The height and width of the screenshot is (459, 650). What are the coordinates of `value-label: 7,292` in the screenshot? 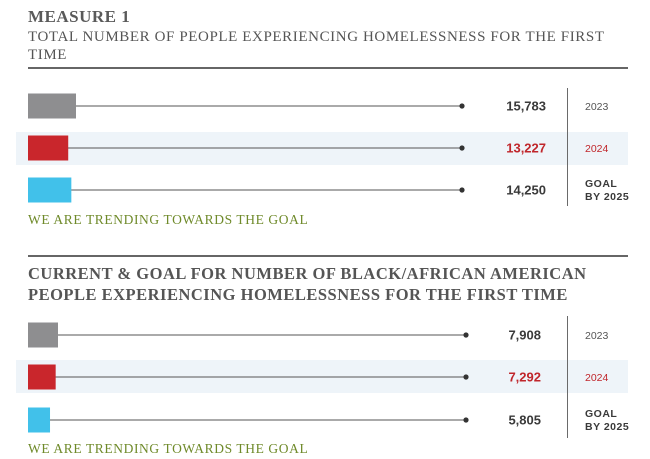 It's located at (524, 377).